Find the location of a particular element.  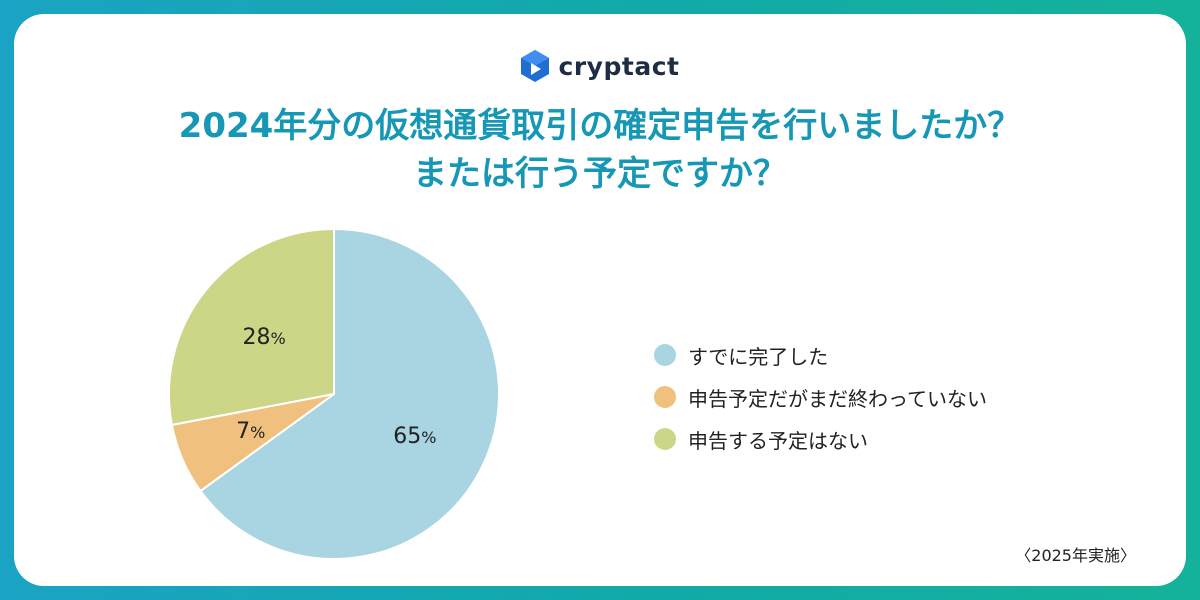

brand-logo: cryptact is located at coordinates (600, 66).